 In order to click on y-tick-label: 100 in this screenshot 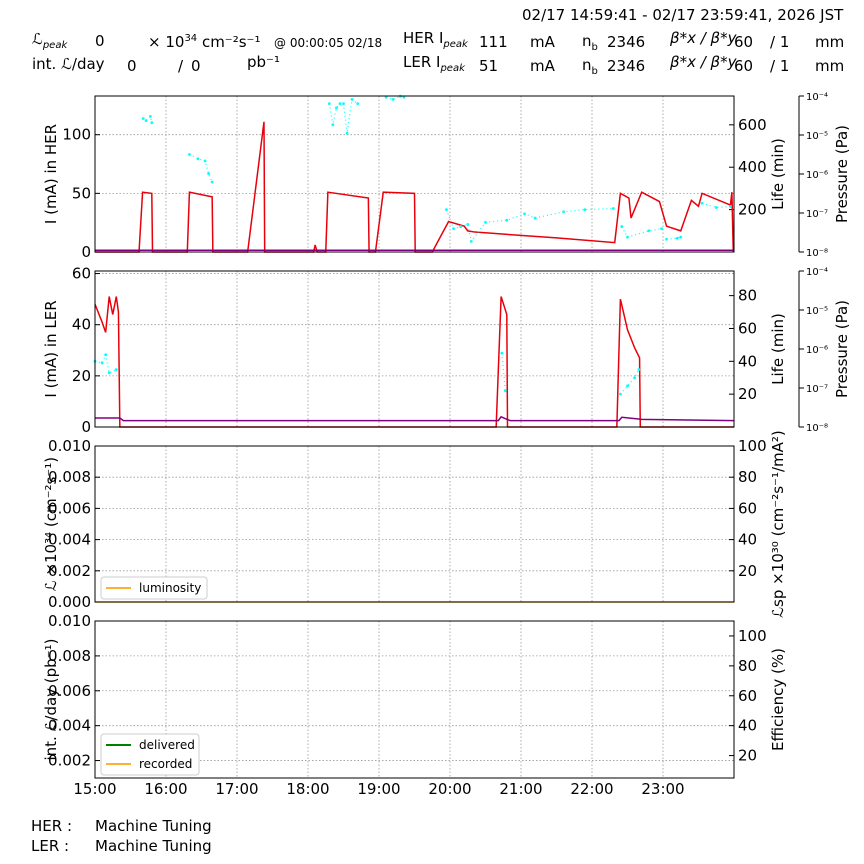, I will do `click(76, 135)`.